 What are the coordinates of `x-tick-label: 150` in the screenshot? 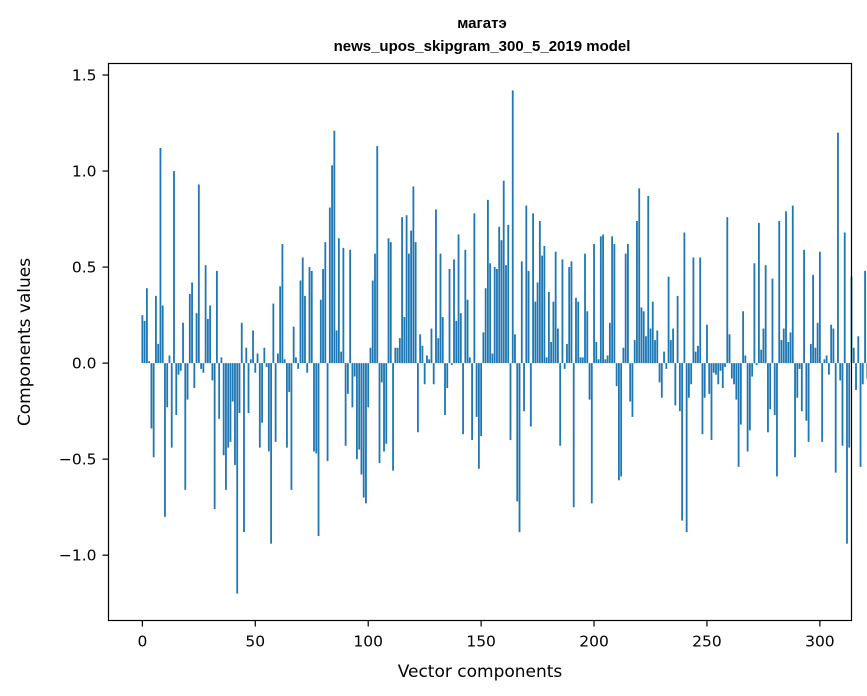 It's located at (481, 642).